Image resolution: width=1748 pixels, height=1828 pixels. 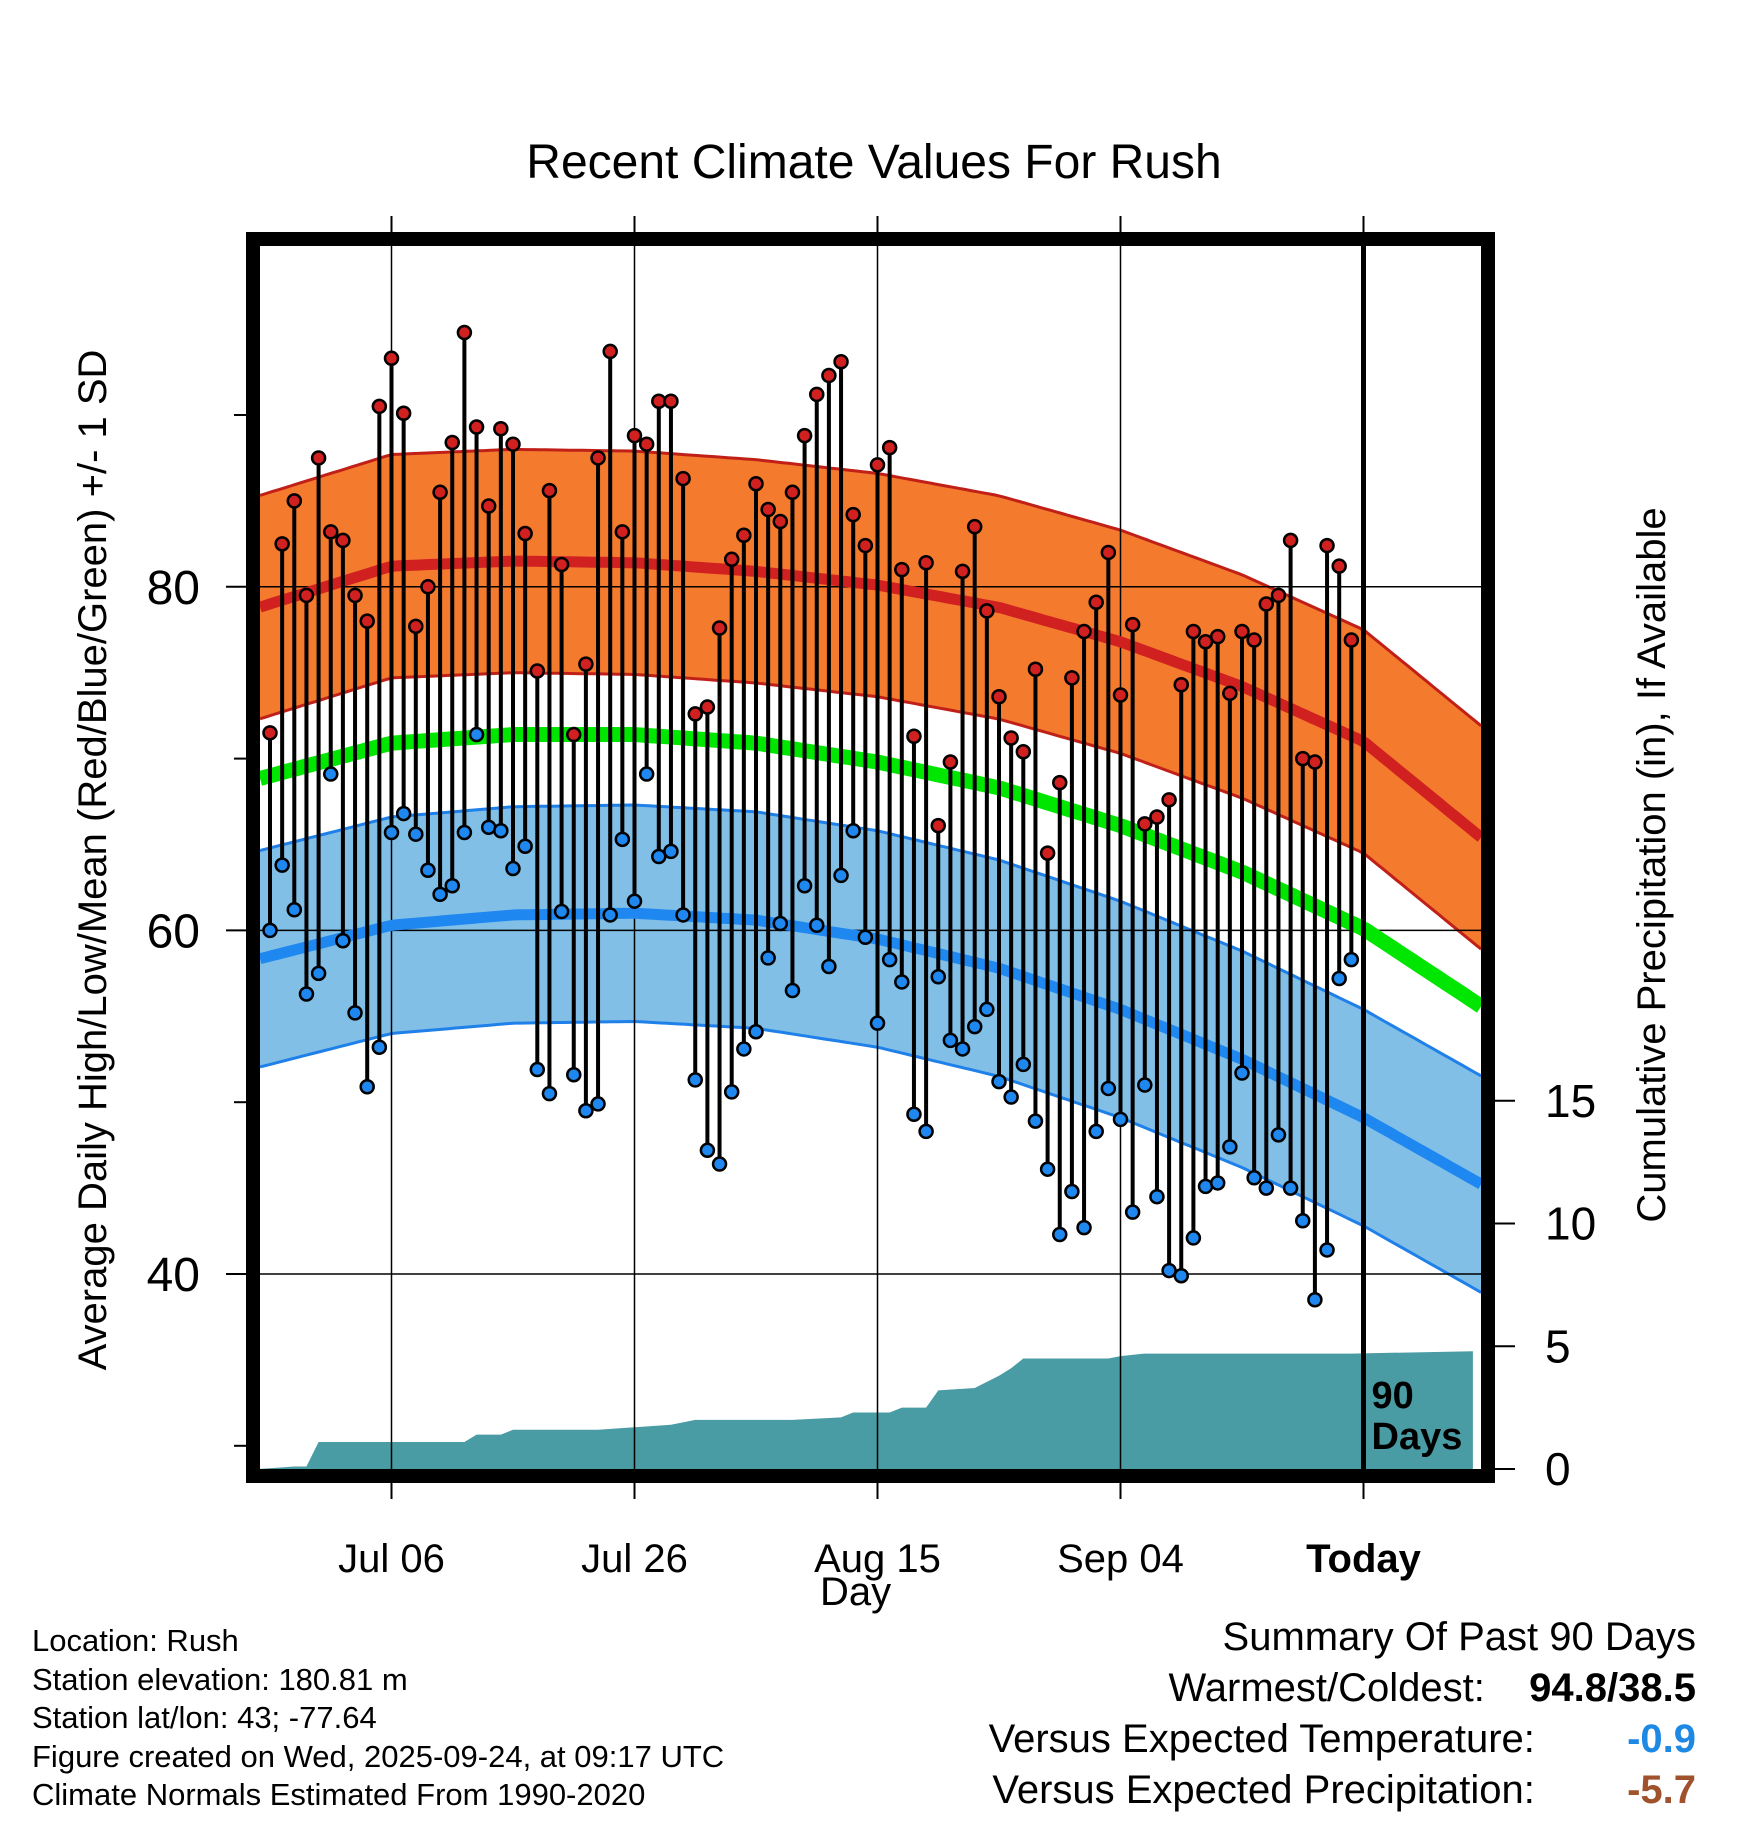 I want to click on x-tick-label: Aug 15, so click(x=877, y=1559).